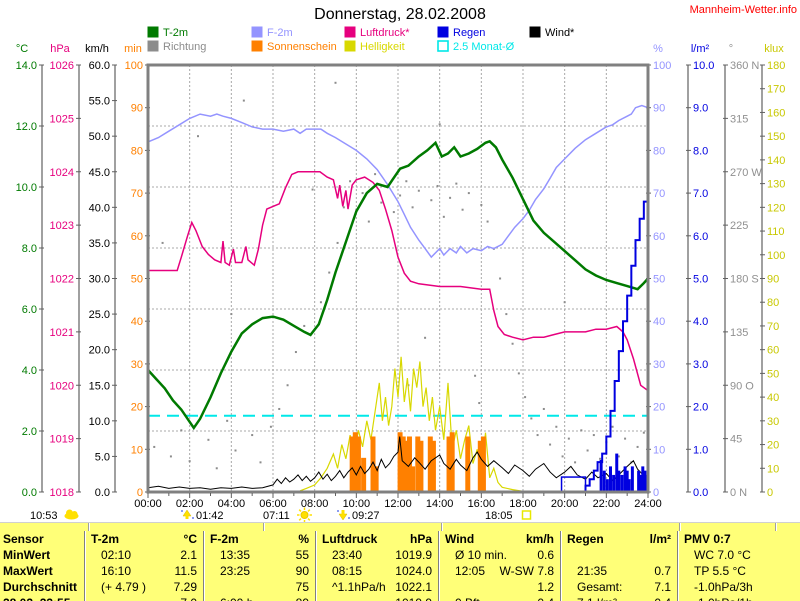  What do you see at coordinates (744, 66) in the screenshot?
I see `axis-tick-label: 360 N` at bounding box center [744, 66].